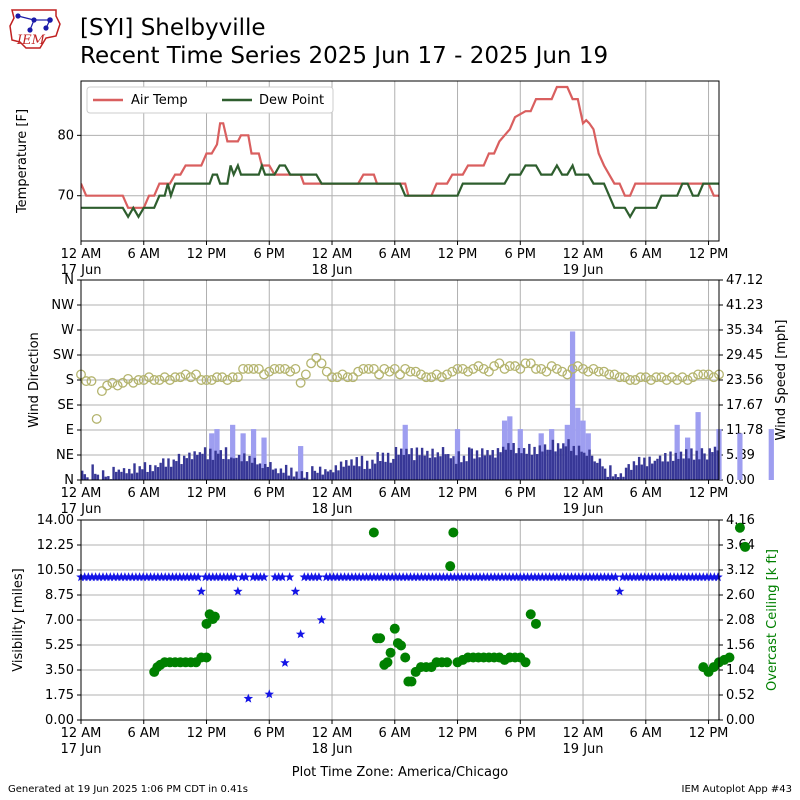 The height and width of the screenshot is (800, 800). What do you see at coordinates (34, 29) in the screenshot?
I see `iem-logo: IEM` at bounding box center [34, 29].